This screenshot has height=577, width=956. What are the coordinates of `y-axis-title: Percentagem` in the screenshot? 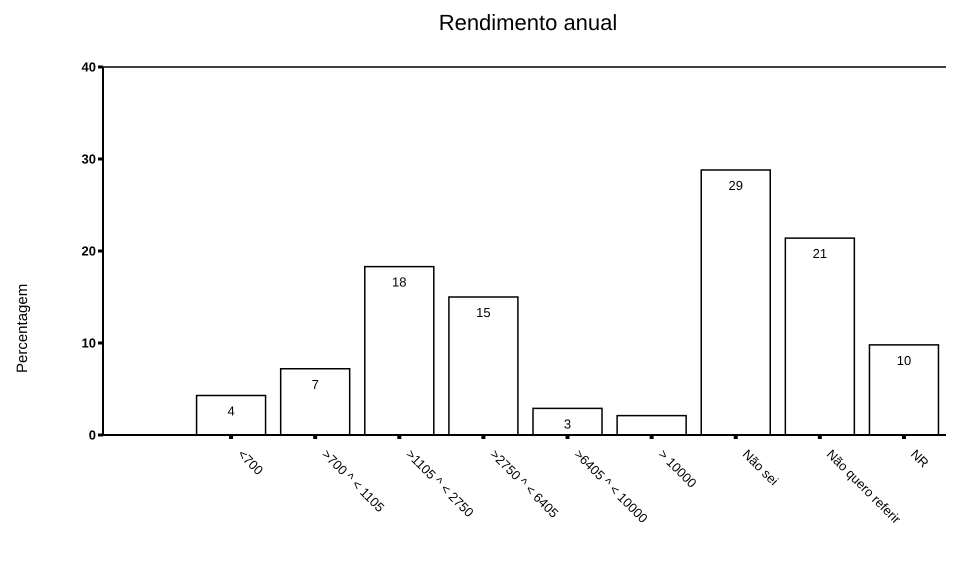 It's located at (22, 328).